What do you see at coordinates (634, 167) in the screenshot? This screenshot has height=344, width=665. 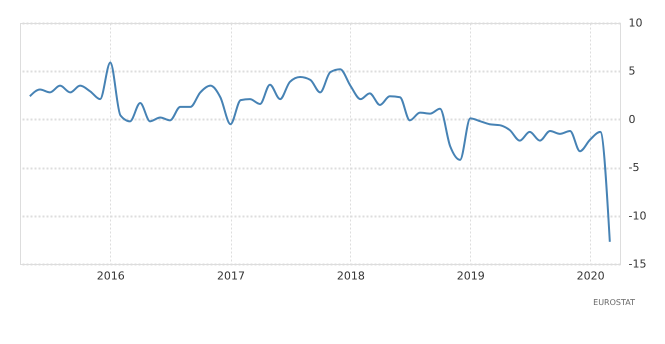 I see `y-tick-label: -5` at bounding box center [634, 167].